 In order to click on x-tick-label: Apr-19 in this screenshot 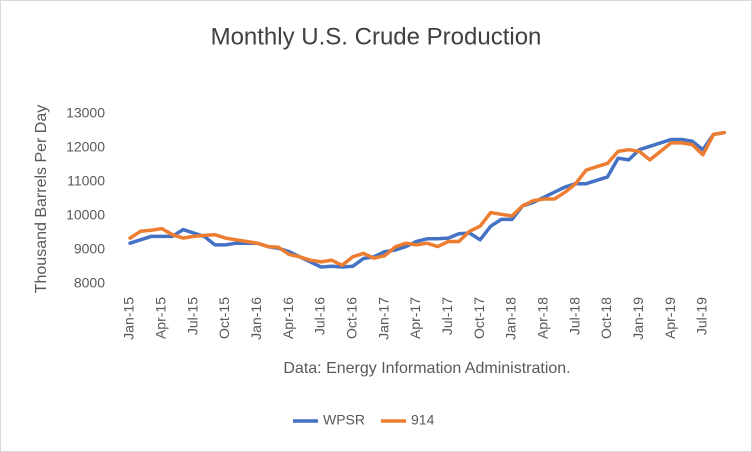, I will do `click(670, 318)`.